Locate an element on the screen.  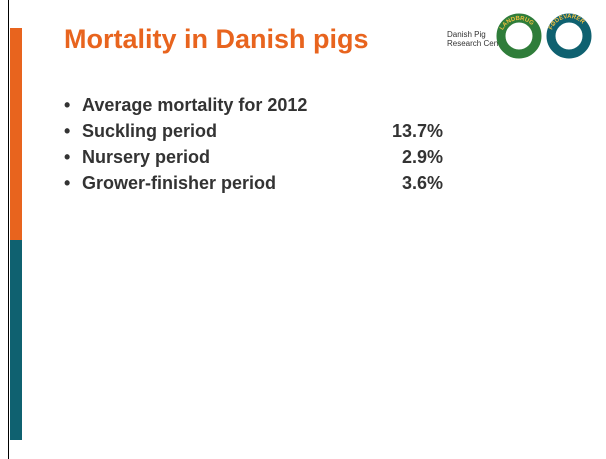
bullet-value: 13.7% is located at coordinates (417, 131).